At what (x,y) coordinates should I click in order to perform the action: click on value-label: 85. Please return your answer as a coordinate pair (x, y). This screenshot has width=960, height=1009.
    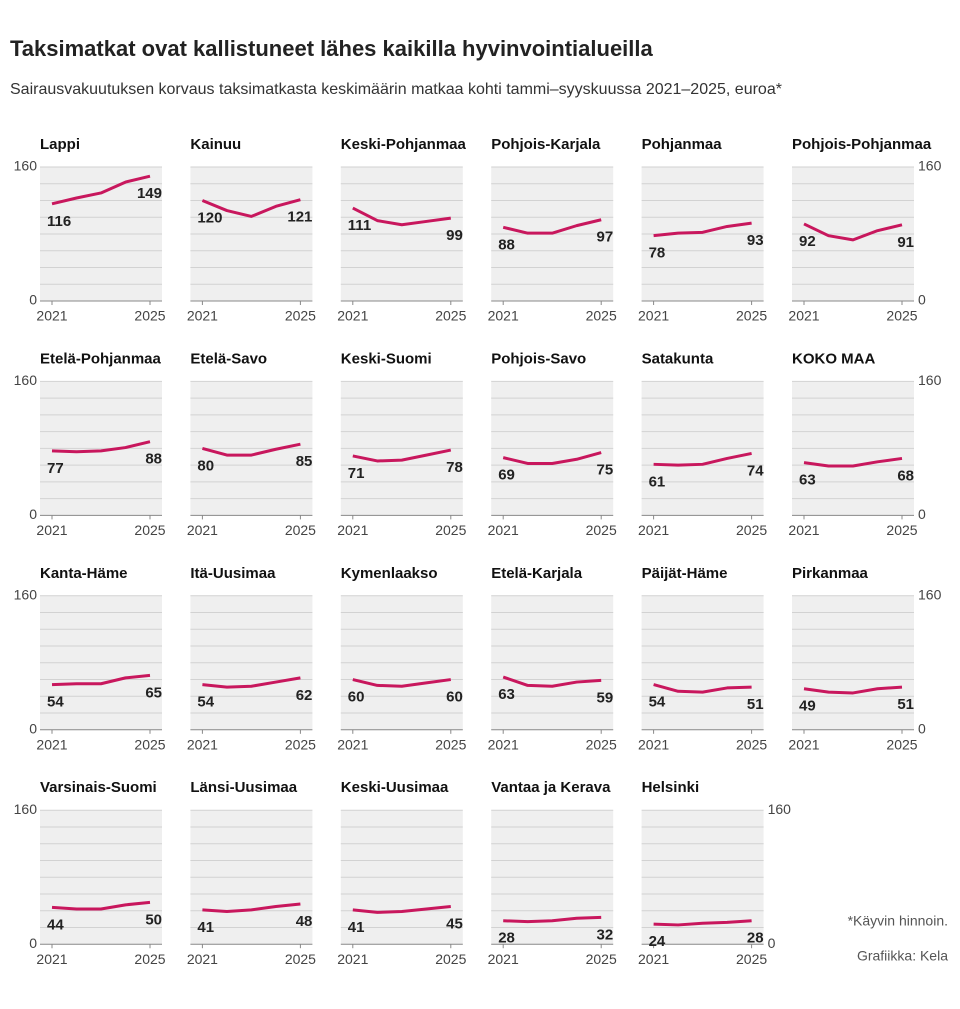
    Looking at the image, I should click on (304, 461).